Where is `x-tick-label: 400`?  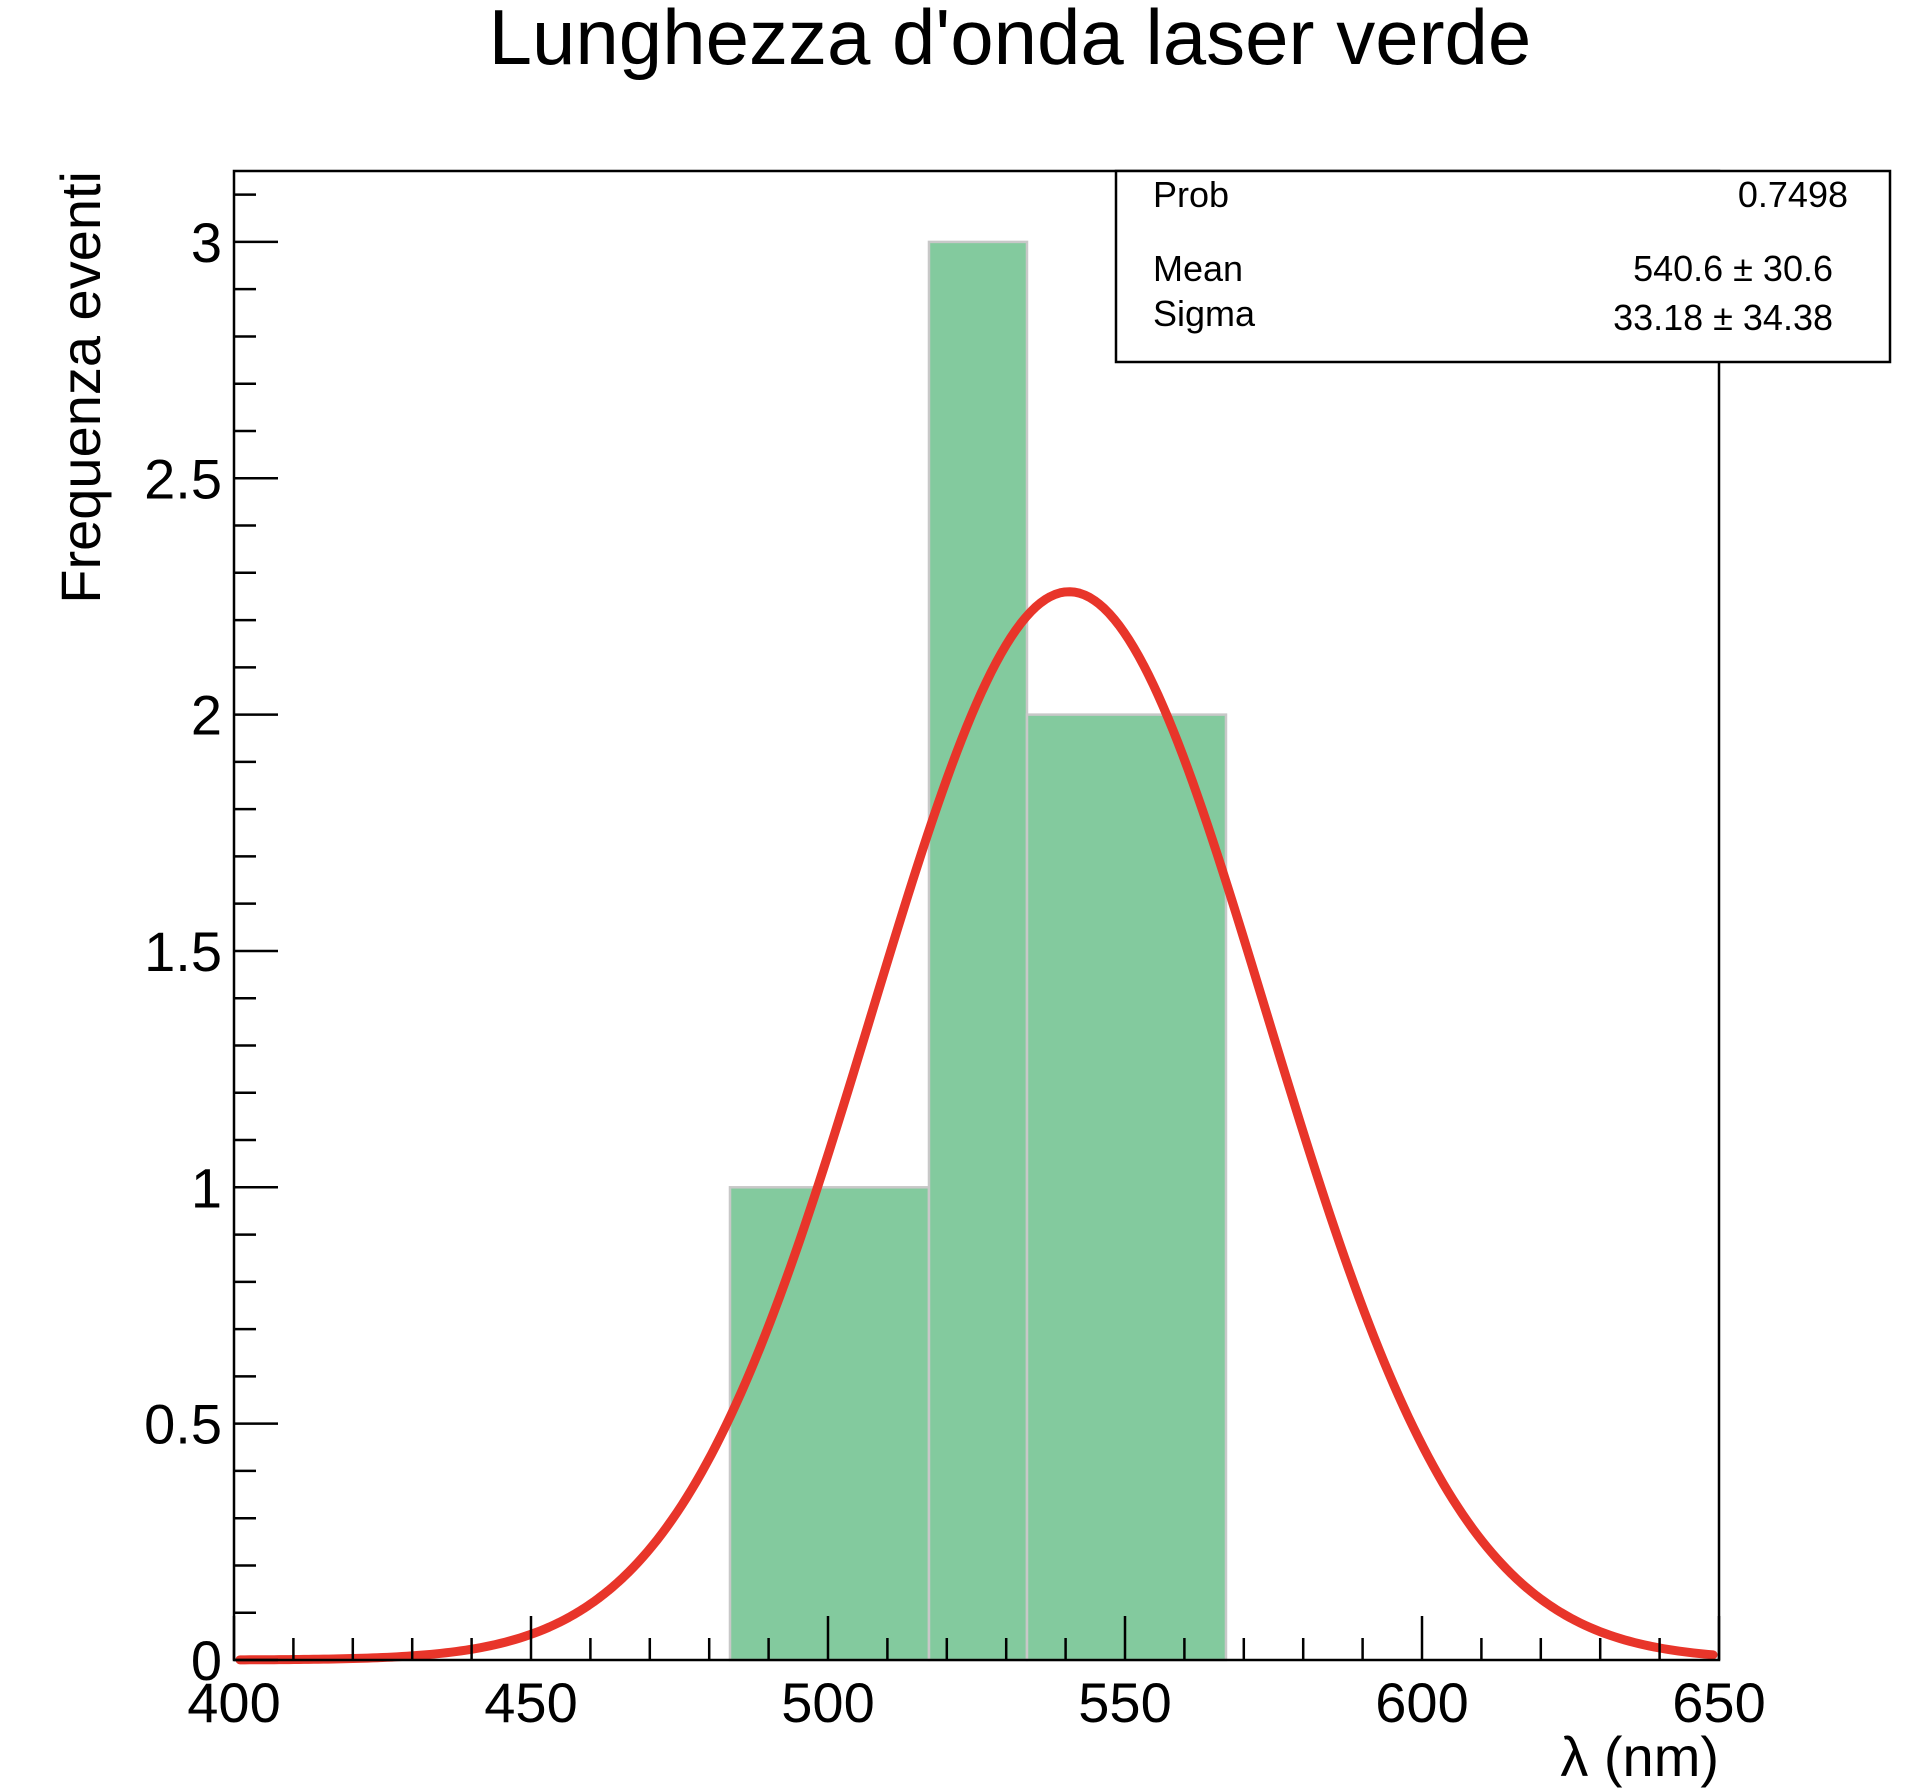
x-tick-label: 400 is located at coordinates (233, 1702).